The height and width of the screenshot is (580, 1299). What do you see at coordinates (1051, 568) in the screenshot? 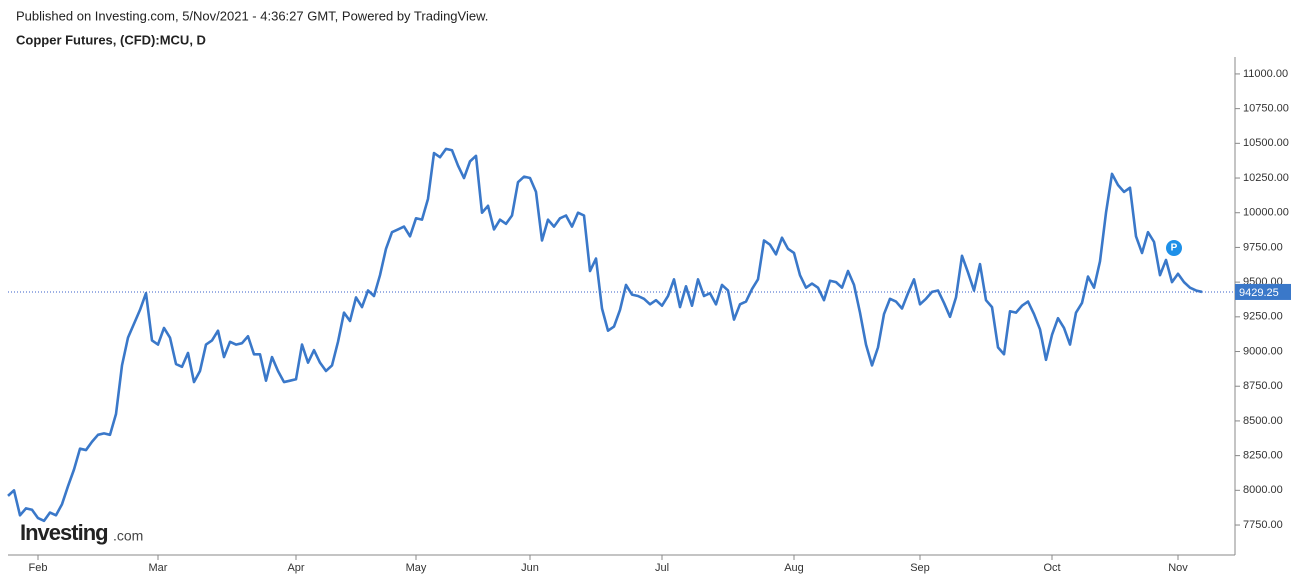
I see `x-tick-label: Oct` at bounding box center [1051, 568].